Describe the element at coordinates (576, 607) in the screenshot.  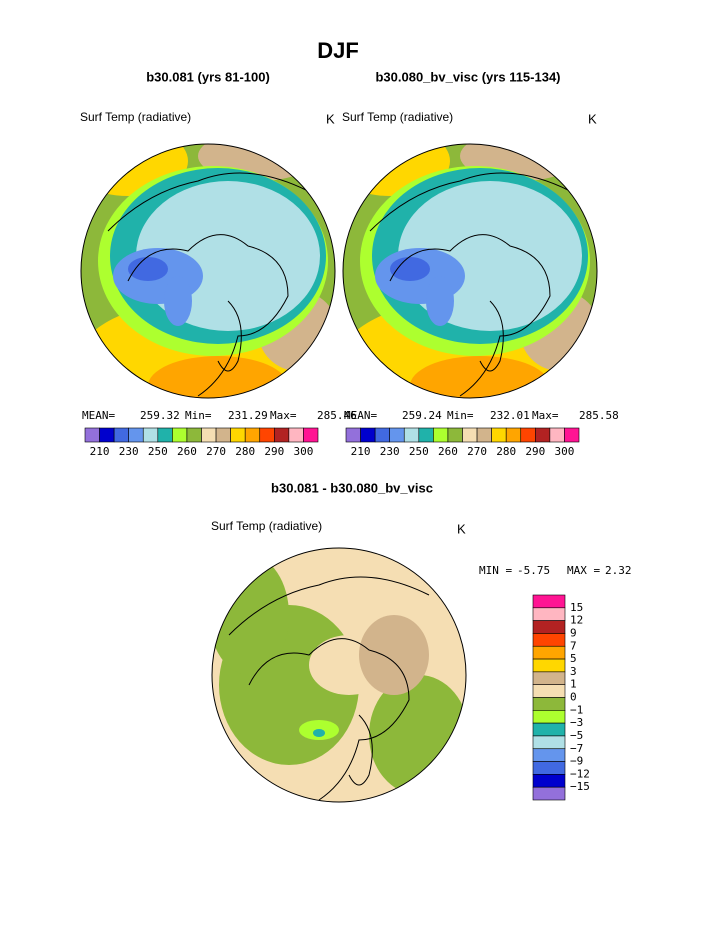
I see `colorbar-label: 15` at that location.